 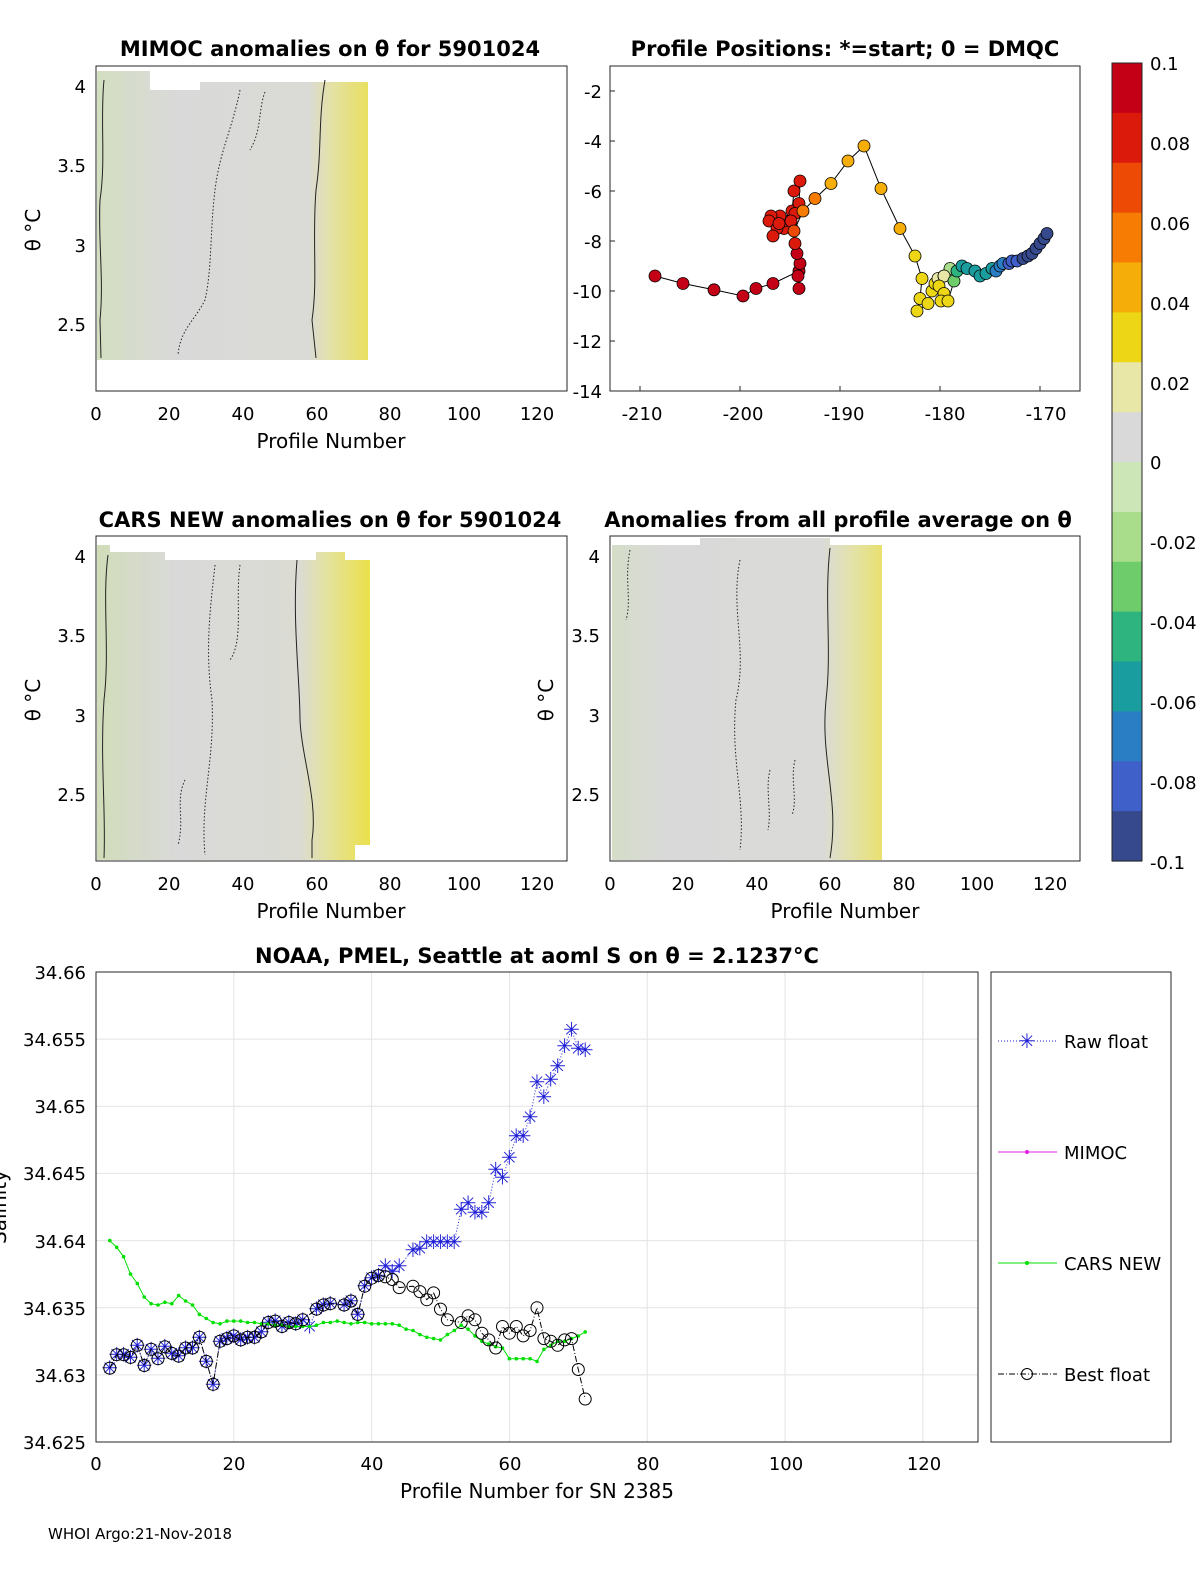 What do you see at coordinates (332, 911) in the screenshot?
I see `cars-xlabel: Profile Number` at bounding box center [332, 911].